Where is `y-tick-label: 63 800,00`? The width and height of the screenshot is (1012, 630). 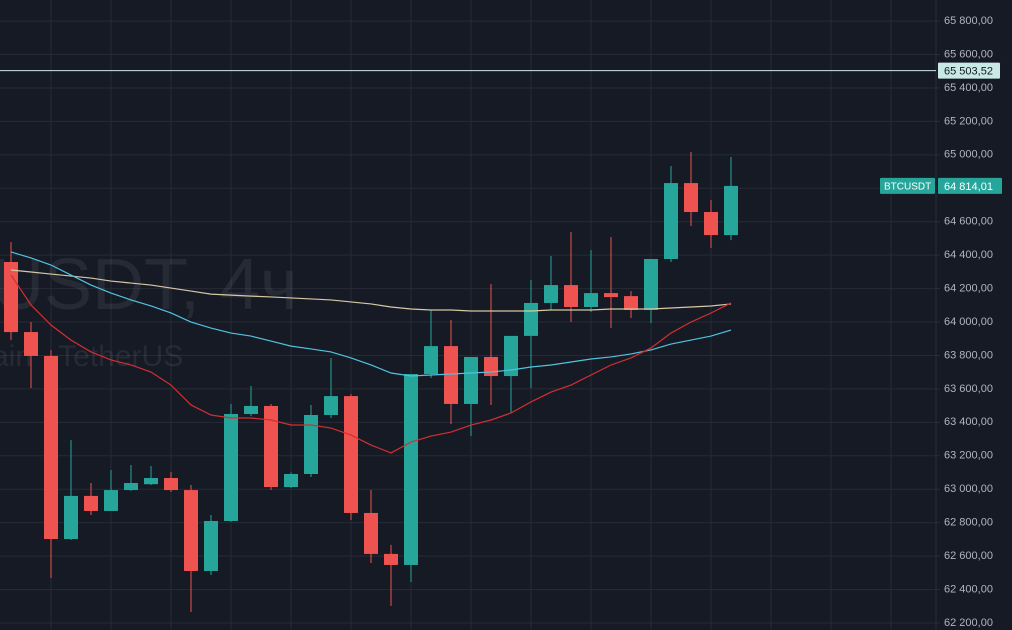 y-tick-label: 63 800,00 is located at coordinates (968, 355).